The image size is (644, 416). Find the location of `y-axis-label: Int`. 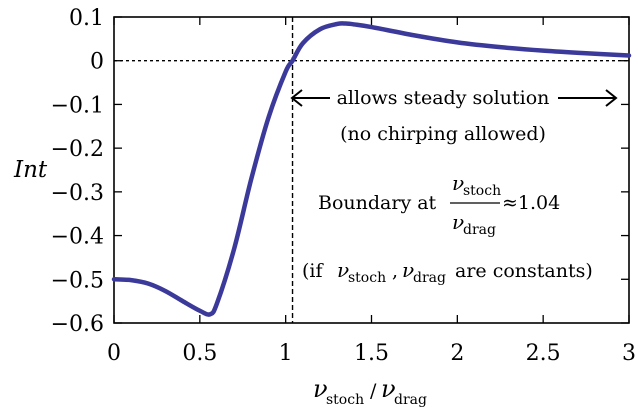

y-axis-label: Int is located at coordinates (30, 170).